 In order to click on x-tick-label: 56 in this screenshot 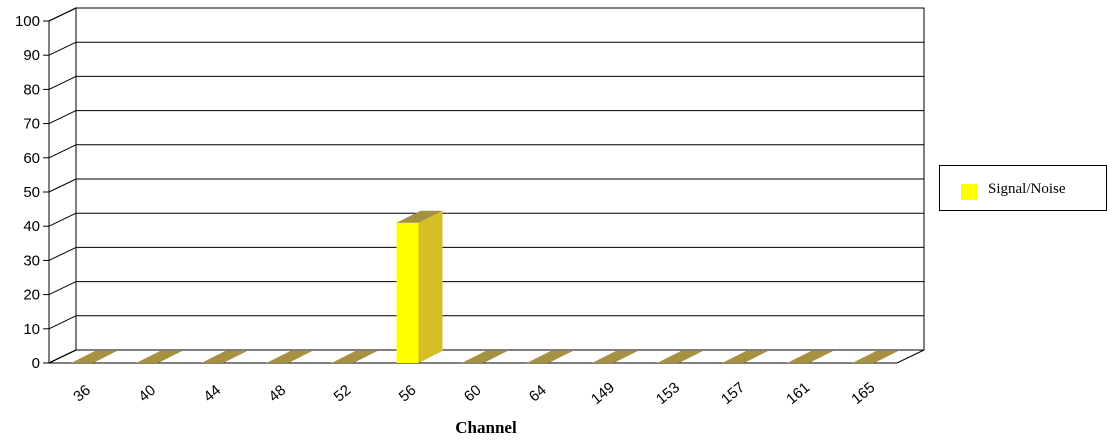, I will do `click(408, 394)`.